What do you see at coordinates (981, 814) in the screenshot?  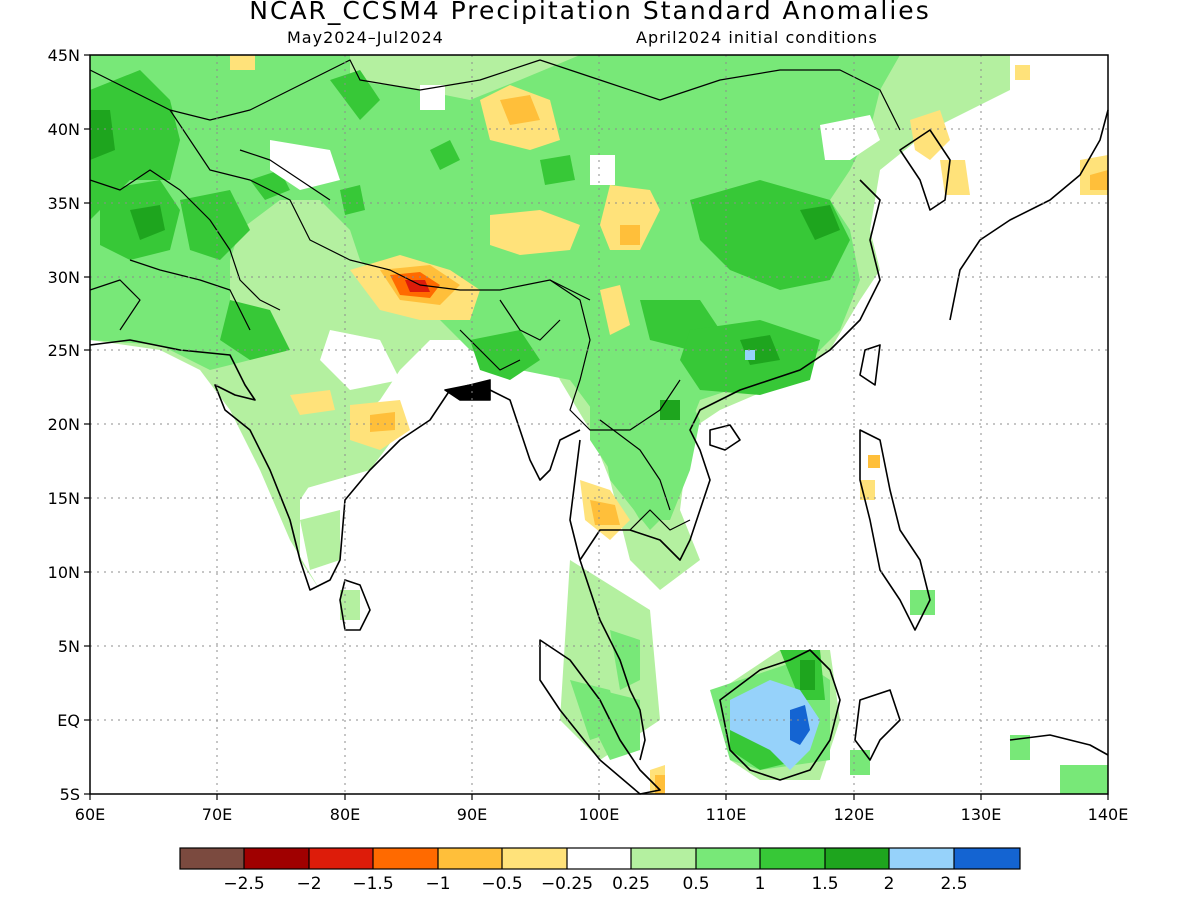 I see `lon-label: 130E` at bounding box center [981, 814].